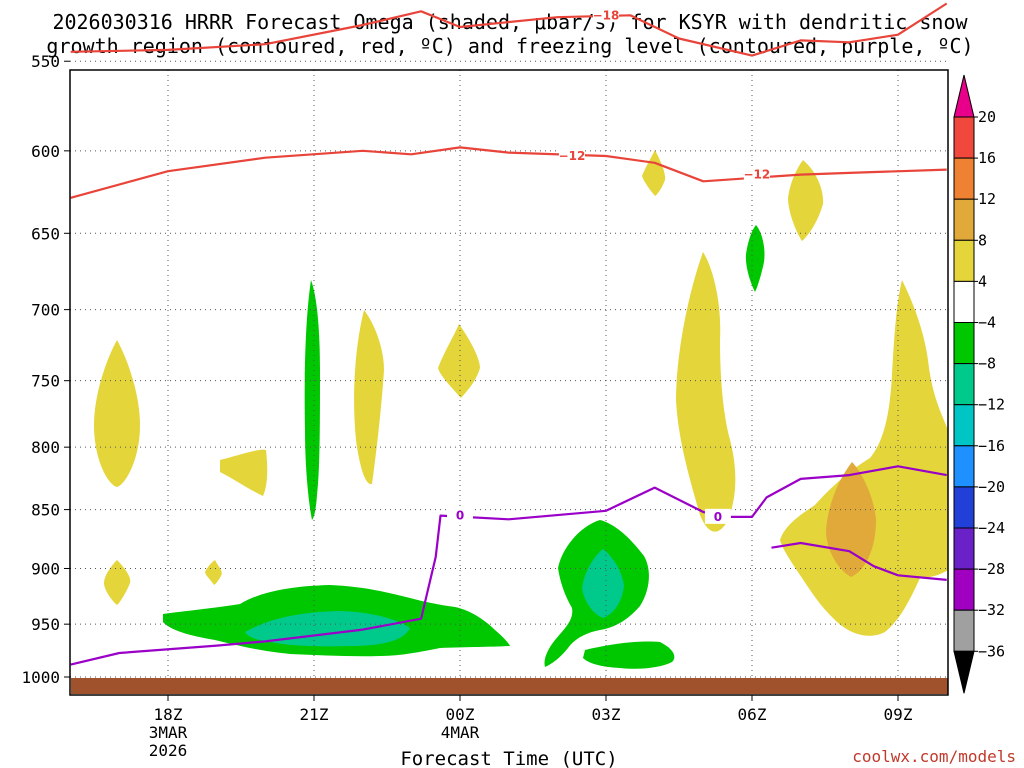 Image resolution: width=1024 pixels, height=768 pixels. Describe the element at coordinates (45, 447) in the screenshot. I see `y-tick-label: 800` at that location.